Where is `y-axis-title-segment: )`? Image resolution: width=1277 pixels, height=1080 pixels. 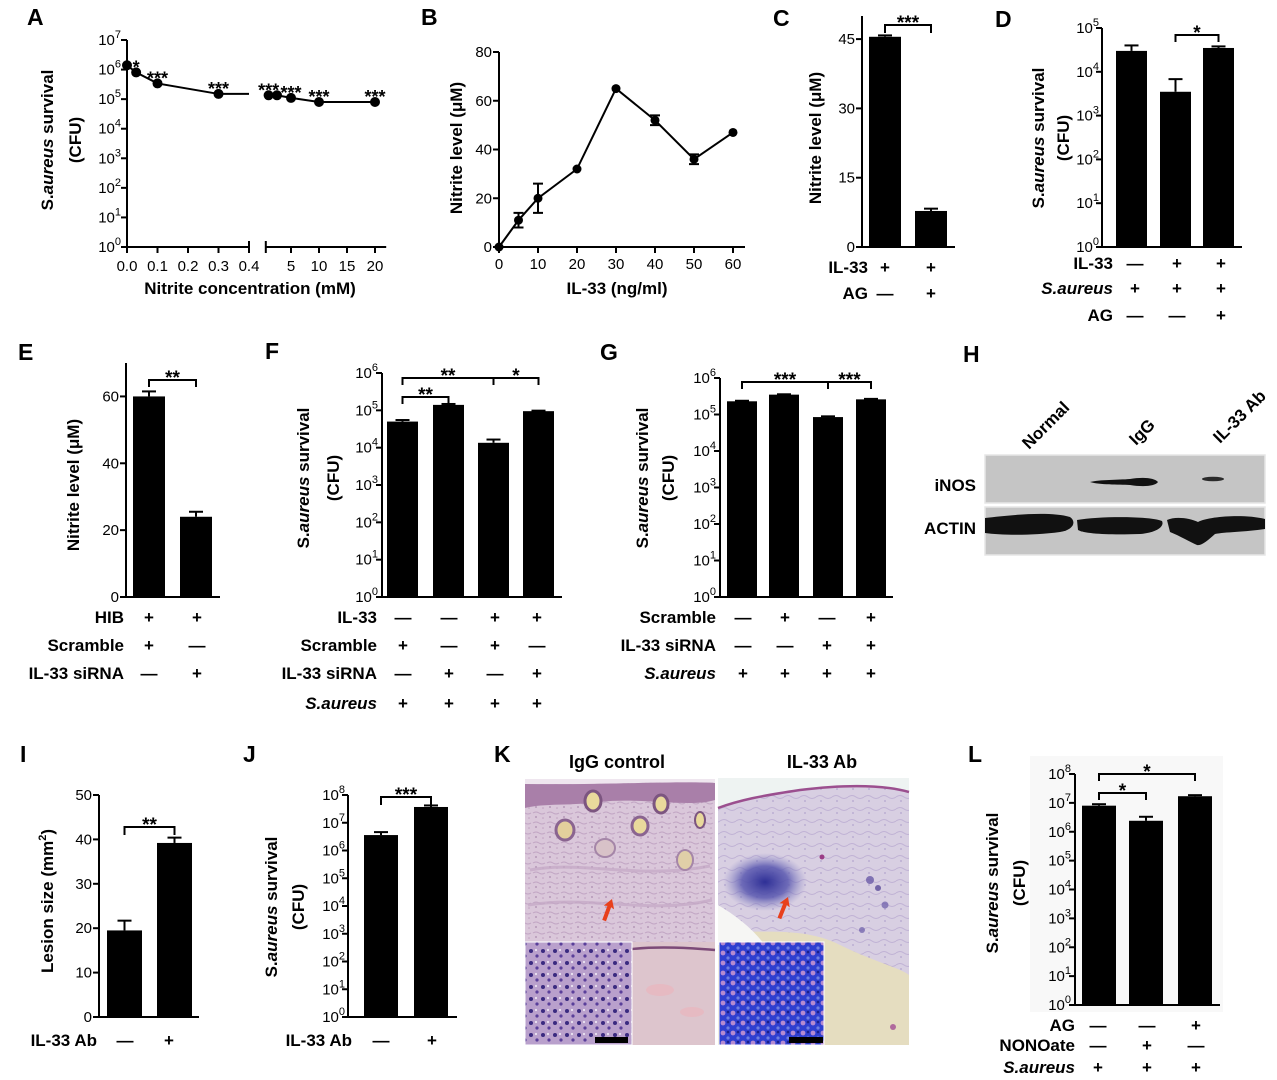
y-axis-title-segment: ) is located at coordinates (47, 832).